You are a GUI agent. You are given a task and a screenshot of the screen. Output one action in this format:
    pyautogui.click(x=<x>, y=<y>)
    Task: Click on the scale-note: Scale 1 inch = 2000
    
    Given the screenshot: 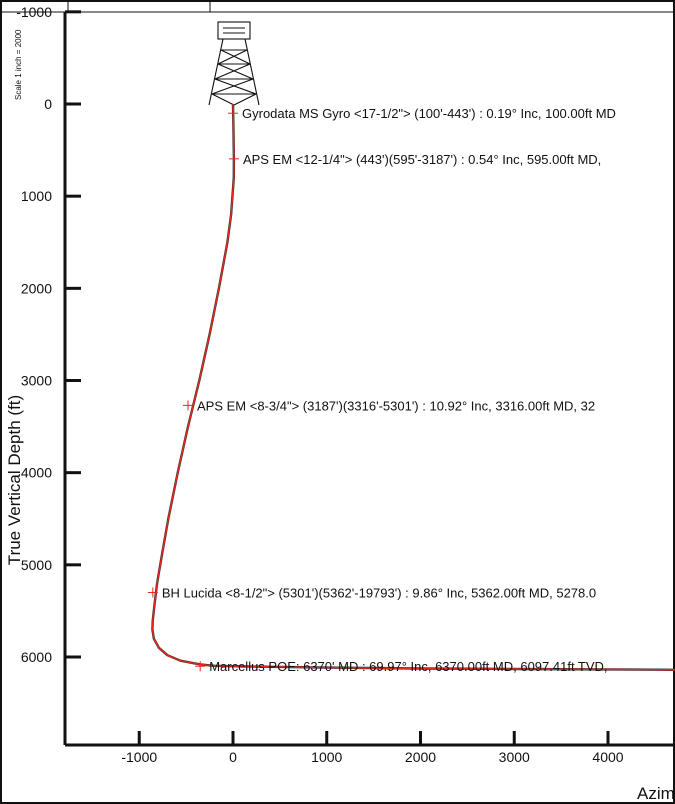 What is the action you would take?
    pyautogui.click(x=18, y=64)
    